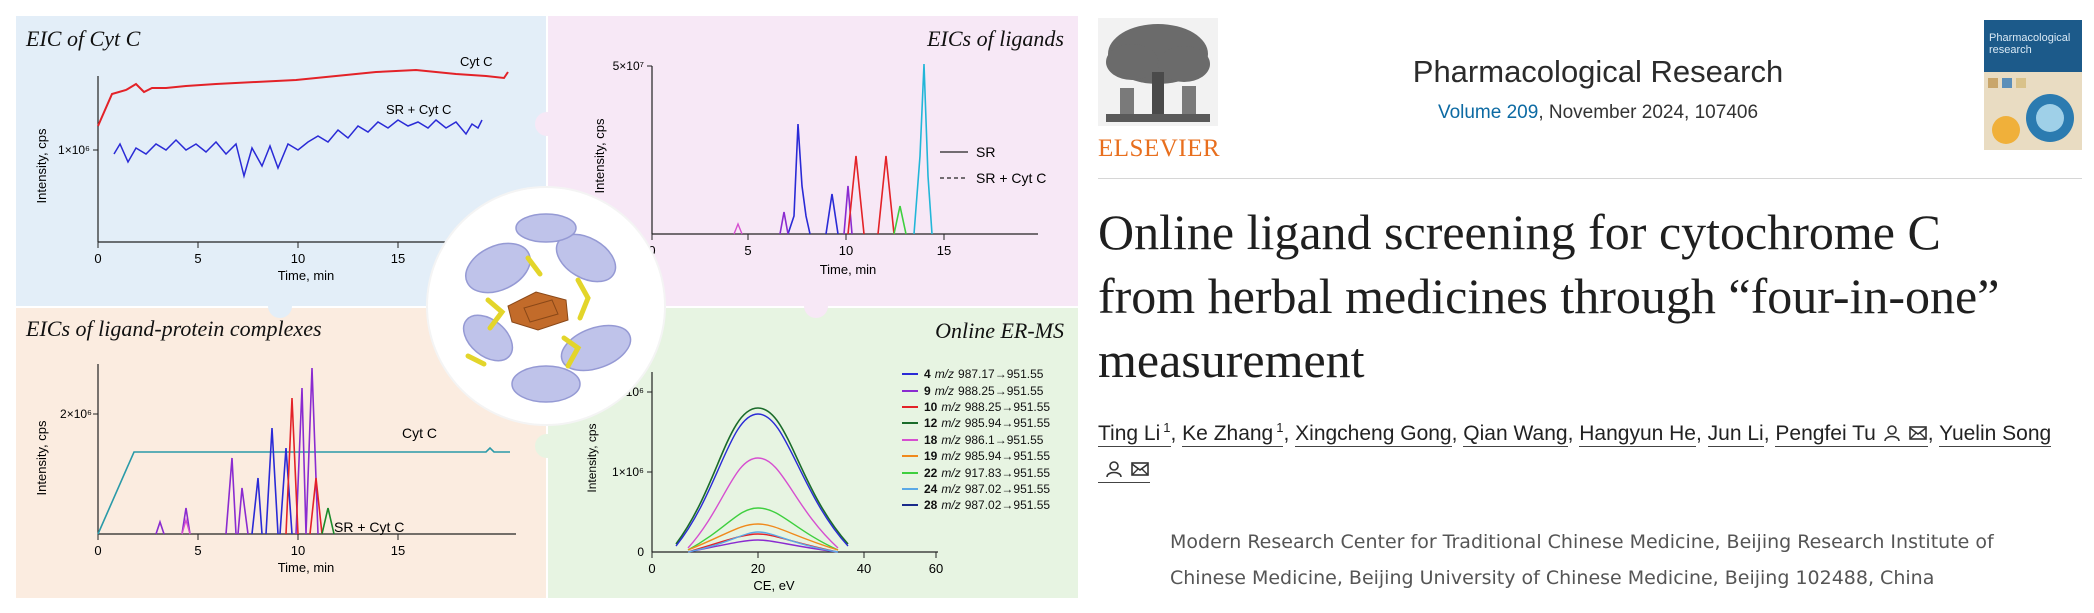 Image resolution: width=2094 pixels, height=613 pixels. I want to click on legend-row: 9 m/z 988.25→951.55, so click(987, 390).